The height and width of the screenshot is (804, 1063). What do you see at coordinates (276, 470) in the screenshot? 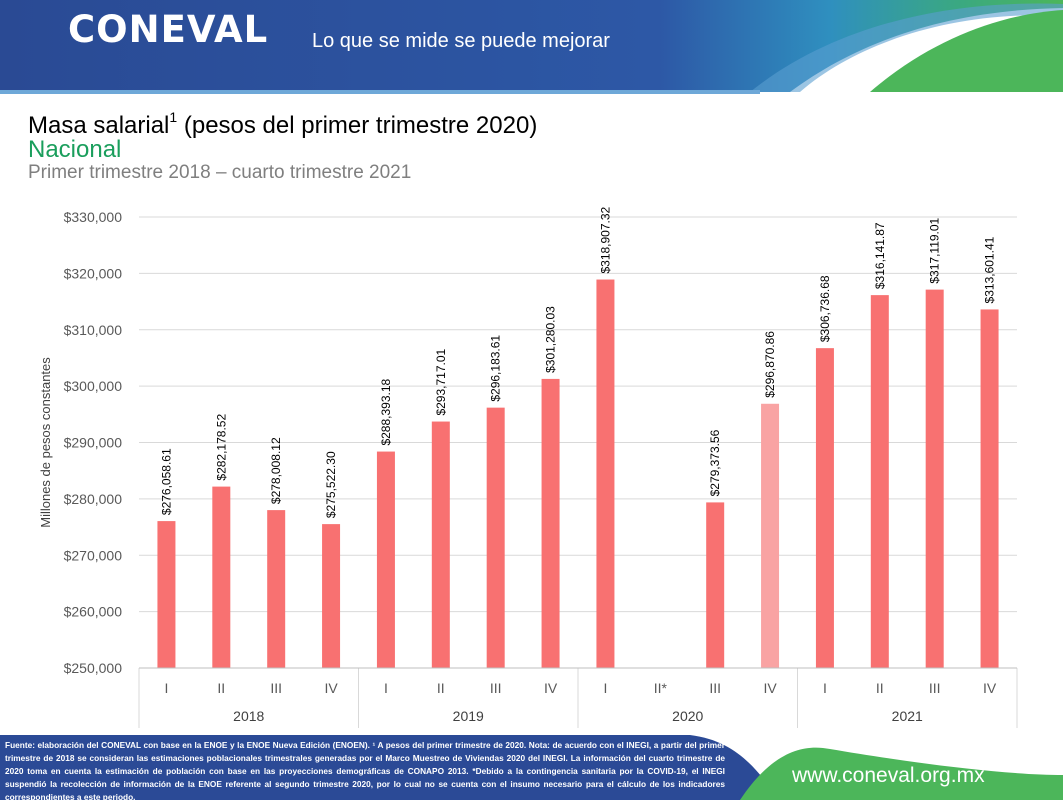
I see `data-label: $278,008.12` at bounding box center [276, 470].